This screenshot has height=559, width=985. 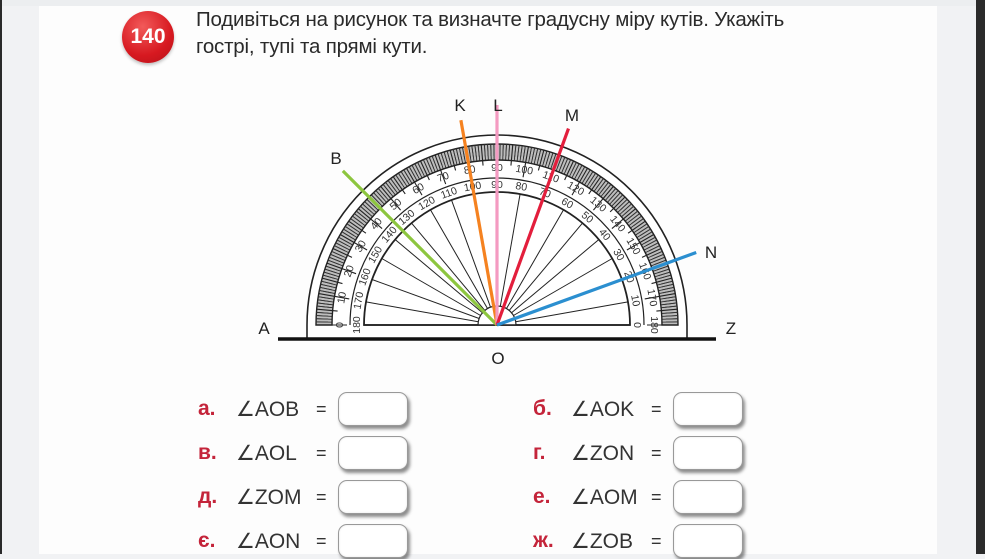 I want to click on angle-name: ∠AOK, so click(x=611, y=409).